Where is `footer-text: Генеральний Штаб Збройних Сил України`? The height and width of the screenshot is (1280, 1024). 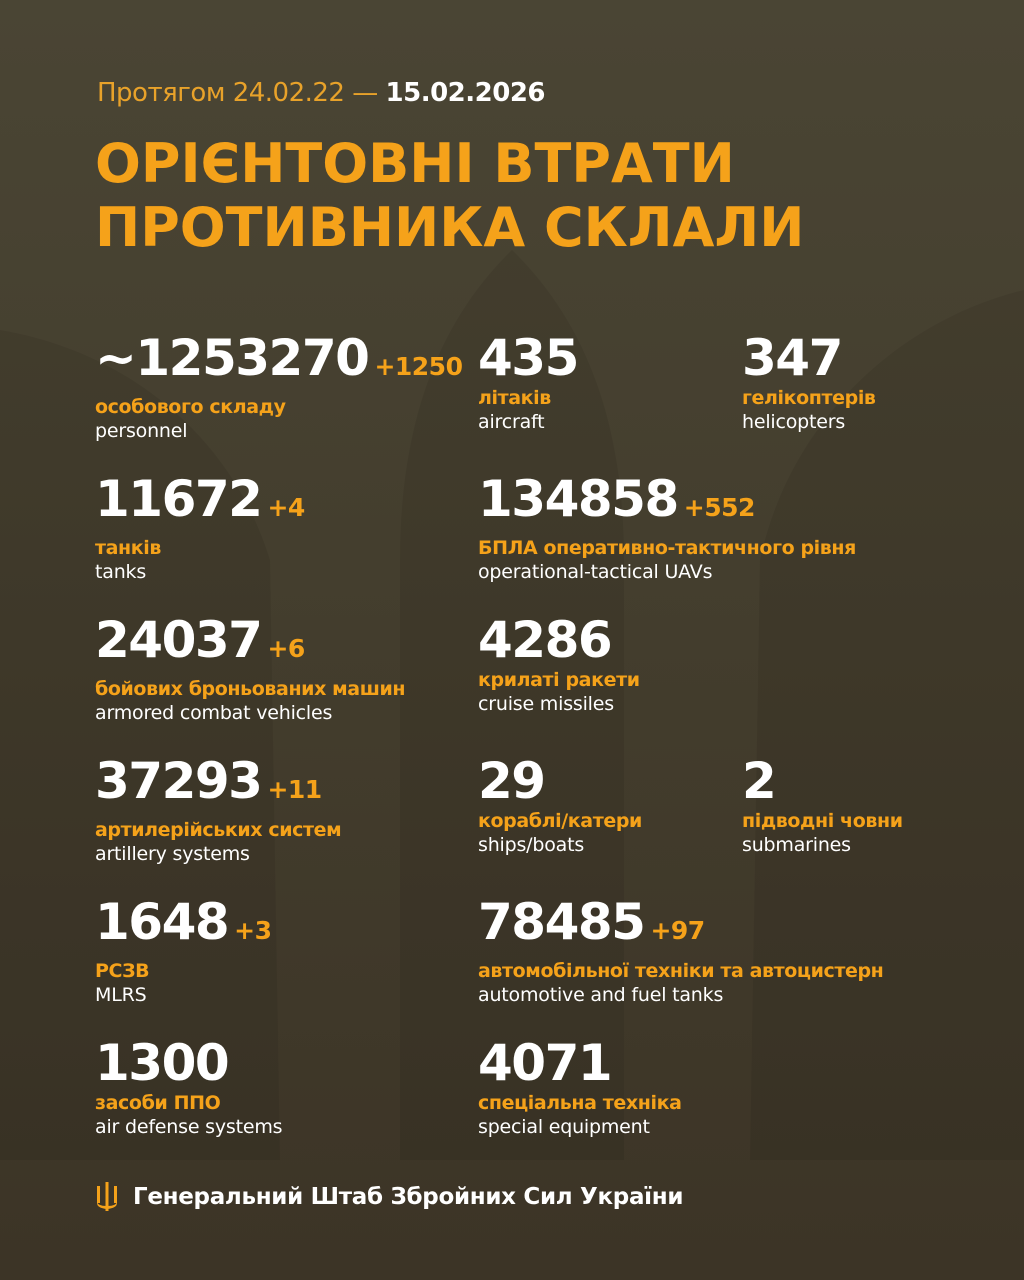 footer-text: Генеральний Штаб Збройних Сил України is located at coordinates (408, 1197).